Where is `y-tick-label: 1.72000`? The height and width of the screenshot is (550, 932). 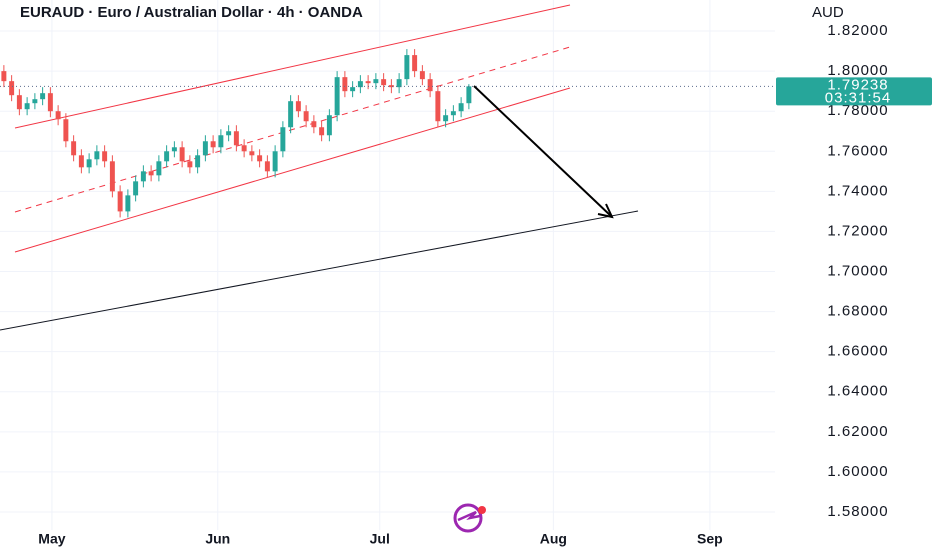 y-tick-label: 1.72000 is located at coordinates (857, 230).